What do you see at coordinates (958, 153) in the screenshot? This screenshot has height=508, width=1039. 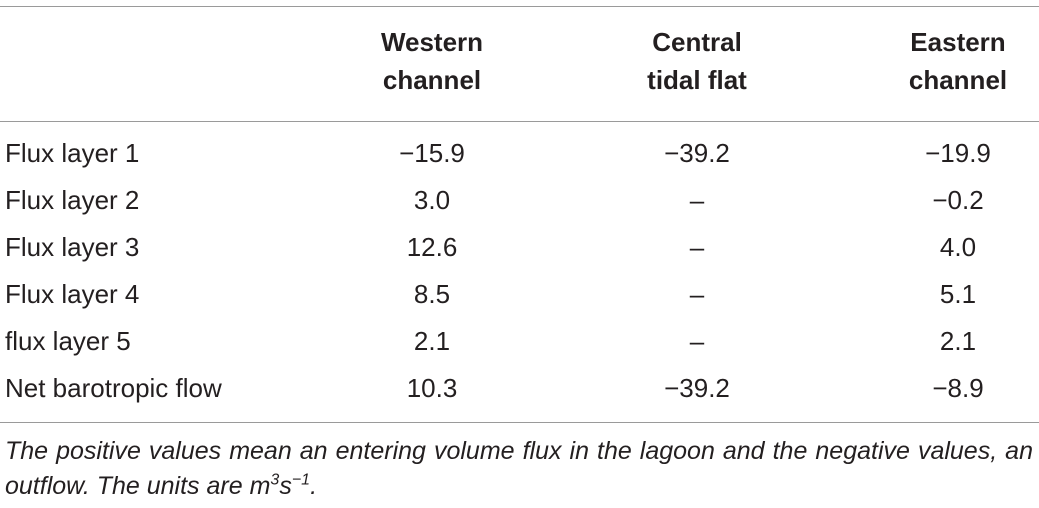 I see `cell-value: −19.9` at bounding box center [958, 153].